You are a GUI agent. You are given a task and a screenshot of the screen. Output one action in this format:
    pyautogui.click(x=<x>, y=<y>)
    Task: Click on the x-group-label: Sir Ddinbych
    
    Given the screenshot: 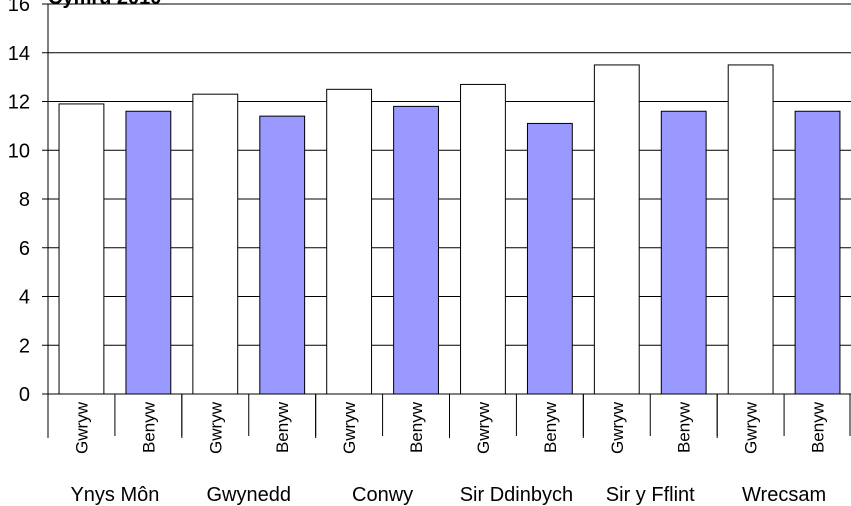 What is the action you would take?
    pyautogui.click(x=516, y=495)
    